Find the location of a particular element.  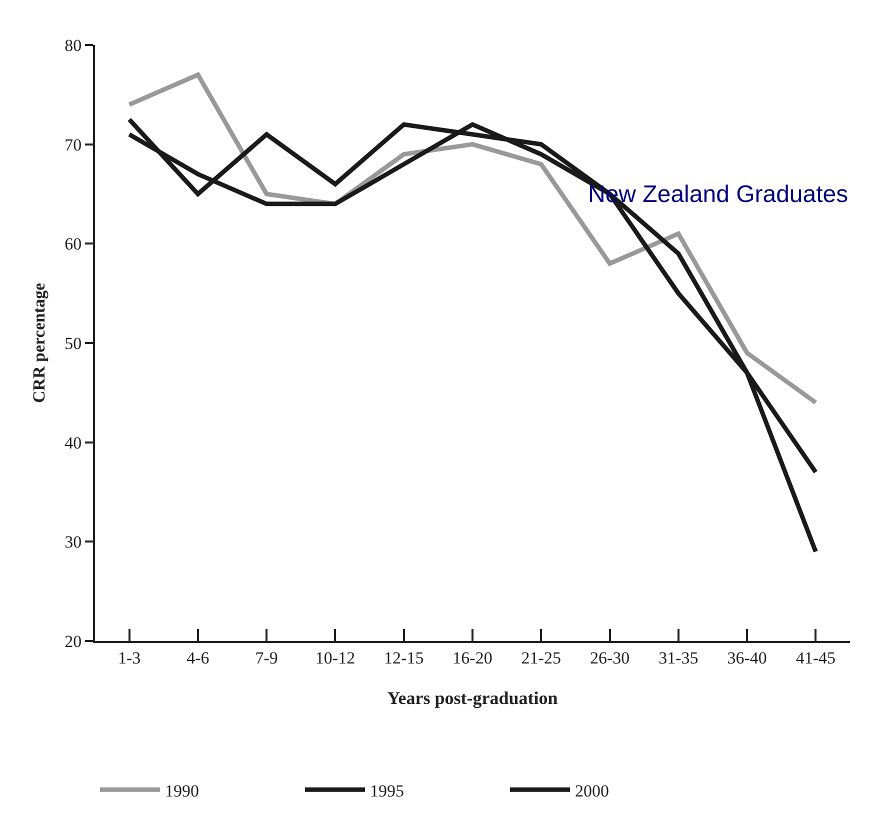

legend-label: 1990 is located at coordinates (182, 790).